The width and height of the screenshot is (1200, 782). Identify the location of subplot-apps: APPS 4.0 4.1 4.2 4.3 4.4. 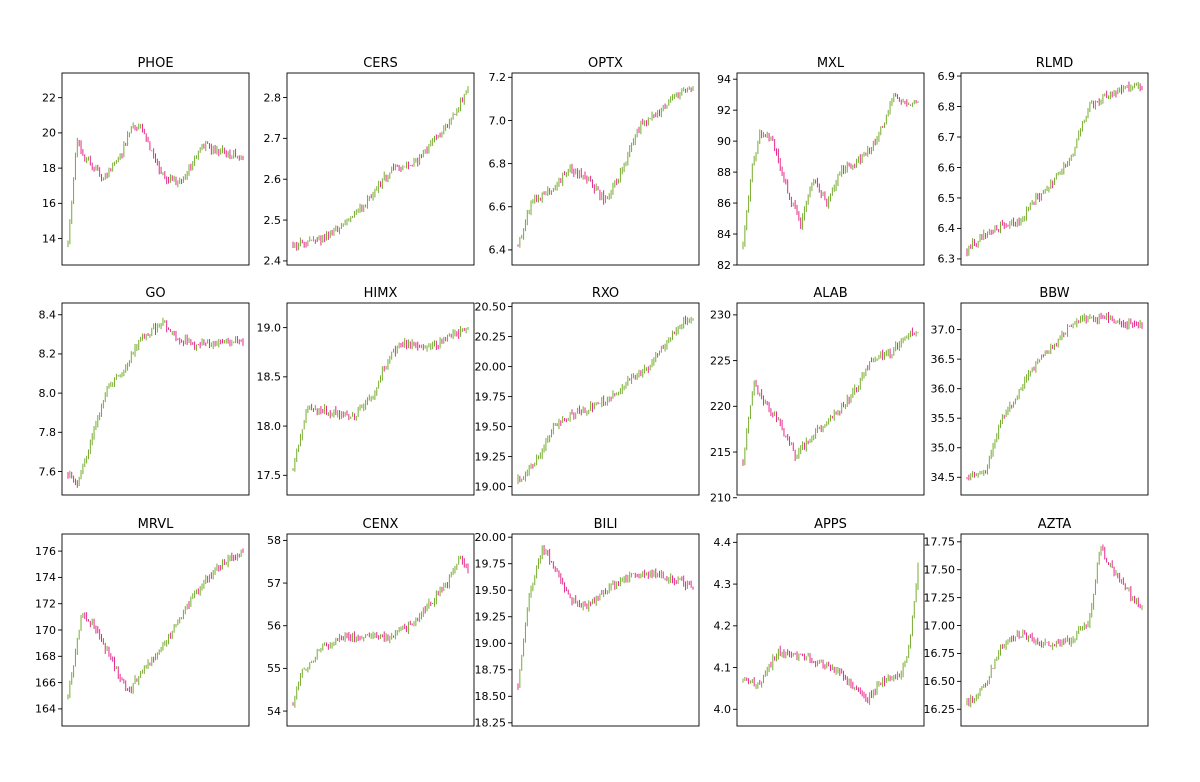
(819, 622).